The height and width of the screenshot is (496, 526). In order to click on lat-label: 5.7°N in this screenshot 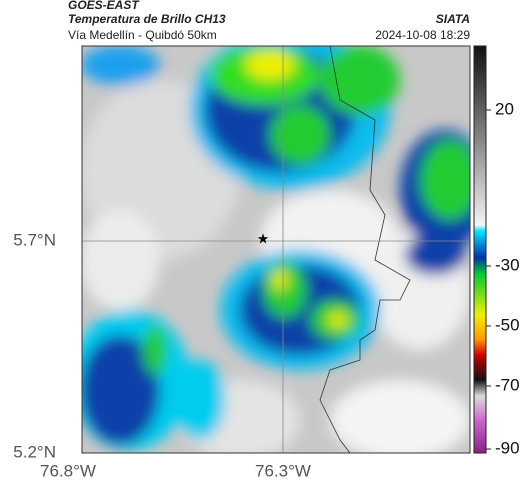, I will do `click(34, 239)`.